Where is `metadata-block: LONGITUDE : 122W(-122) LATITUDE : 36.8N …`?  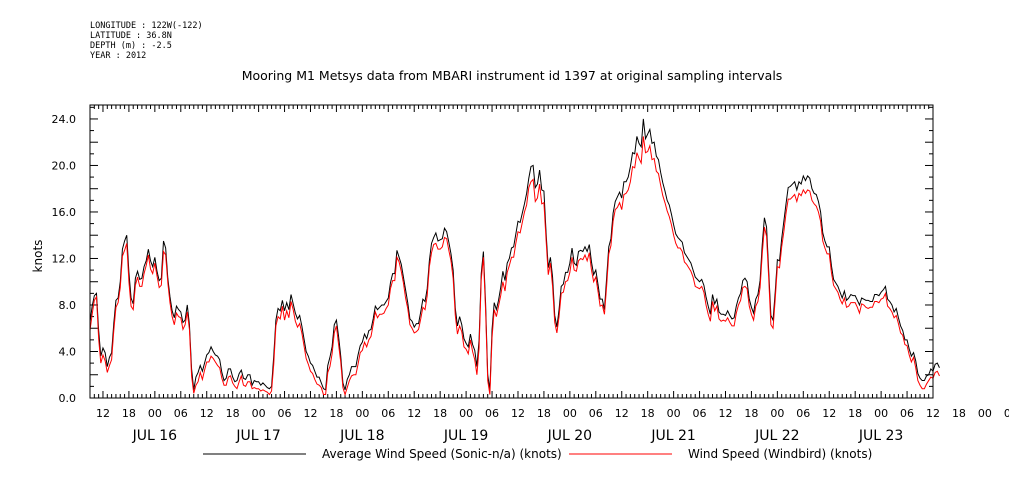
metadata-block: LONGITUDE : 122W(-122) LATITUDE : 36.8N … is located at coordinates (146, 41).